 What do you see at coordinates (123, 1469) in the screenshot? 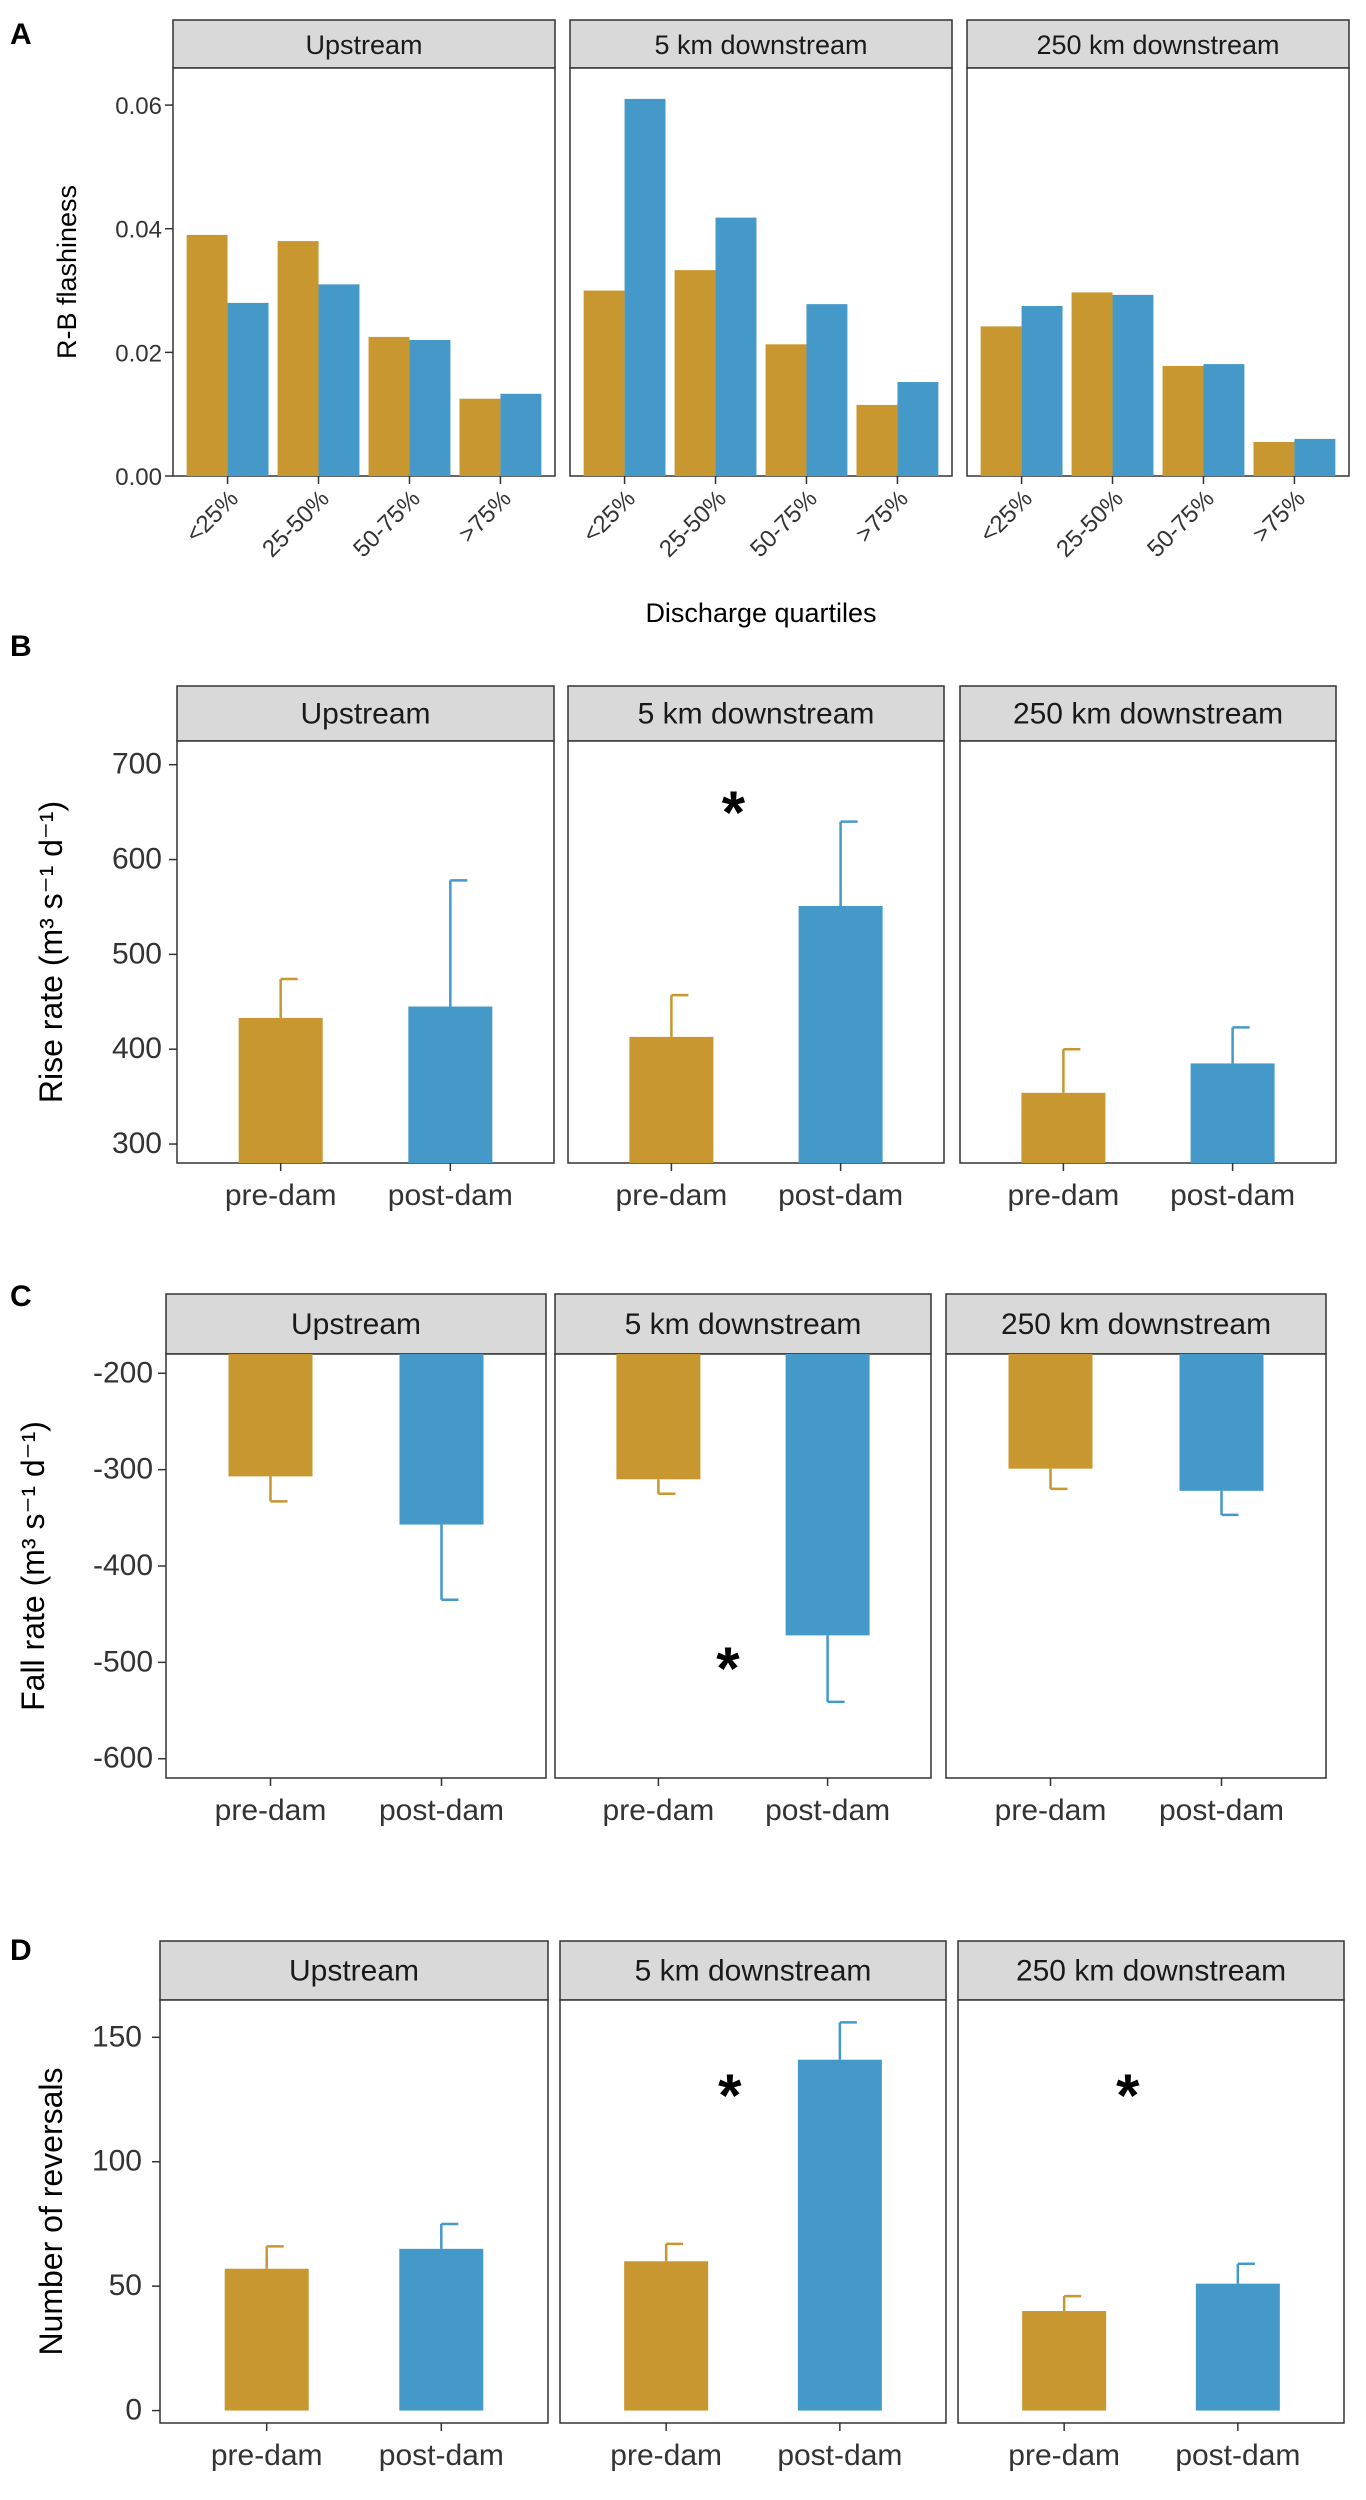
I see `y-tick-label: -300` at bounding box center [123, 1469].